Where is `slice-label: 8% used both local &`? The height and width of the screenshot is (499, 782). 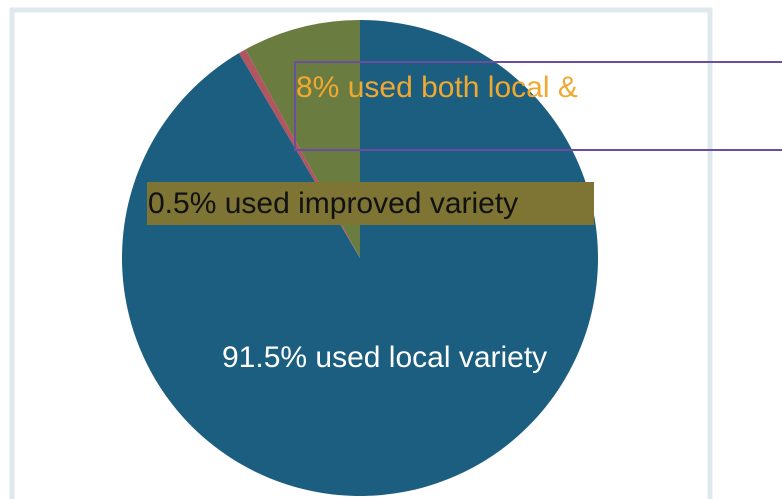
slice-label: 8% used both local & is located at coordinates (437, 87).